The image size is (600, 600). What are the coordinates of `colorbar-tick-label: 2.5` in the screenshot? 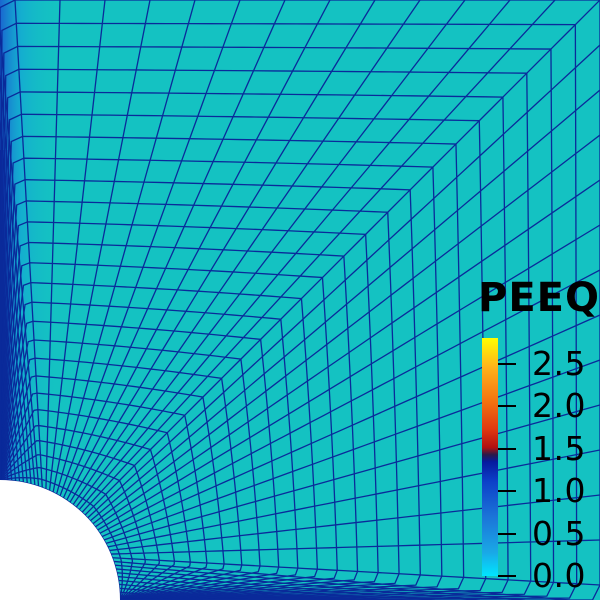 It's located at (559, 363).